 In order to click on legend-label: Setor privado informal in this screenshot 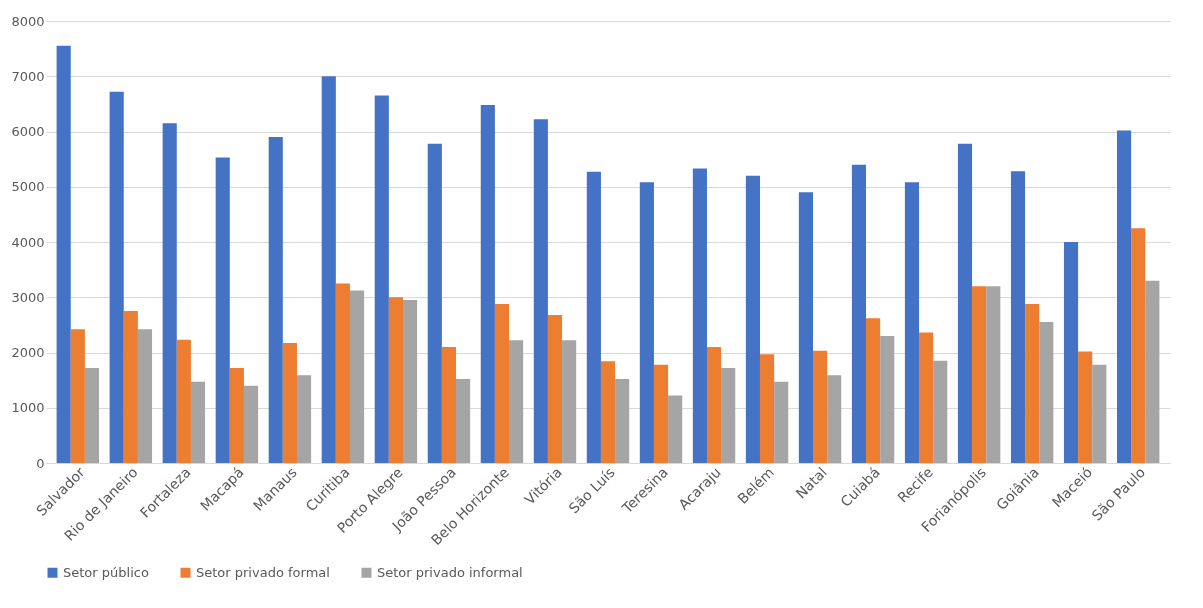, I will do `click(450, 572)`.